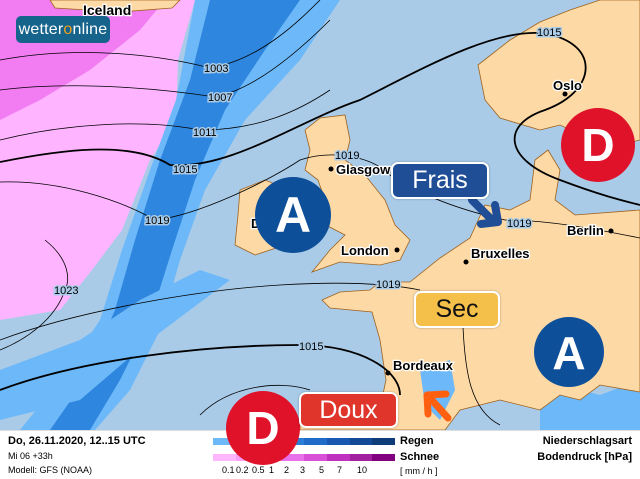 The image size is (640, 479). What do you see at coordinates (205, 133) in the screenshot?
I see `isobar-label: 1011` at bounding box center [205, 133].